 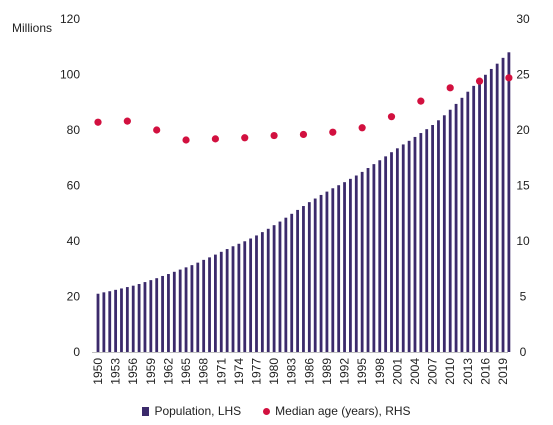 I want to click on right-tick-label: 10, so click(x=523, y=241).